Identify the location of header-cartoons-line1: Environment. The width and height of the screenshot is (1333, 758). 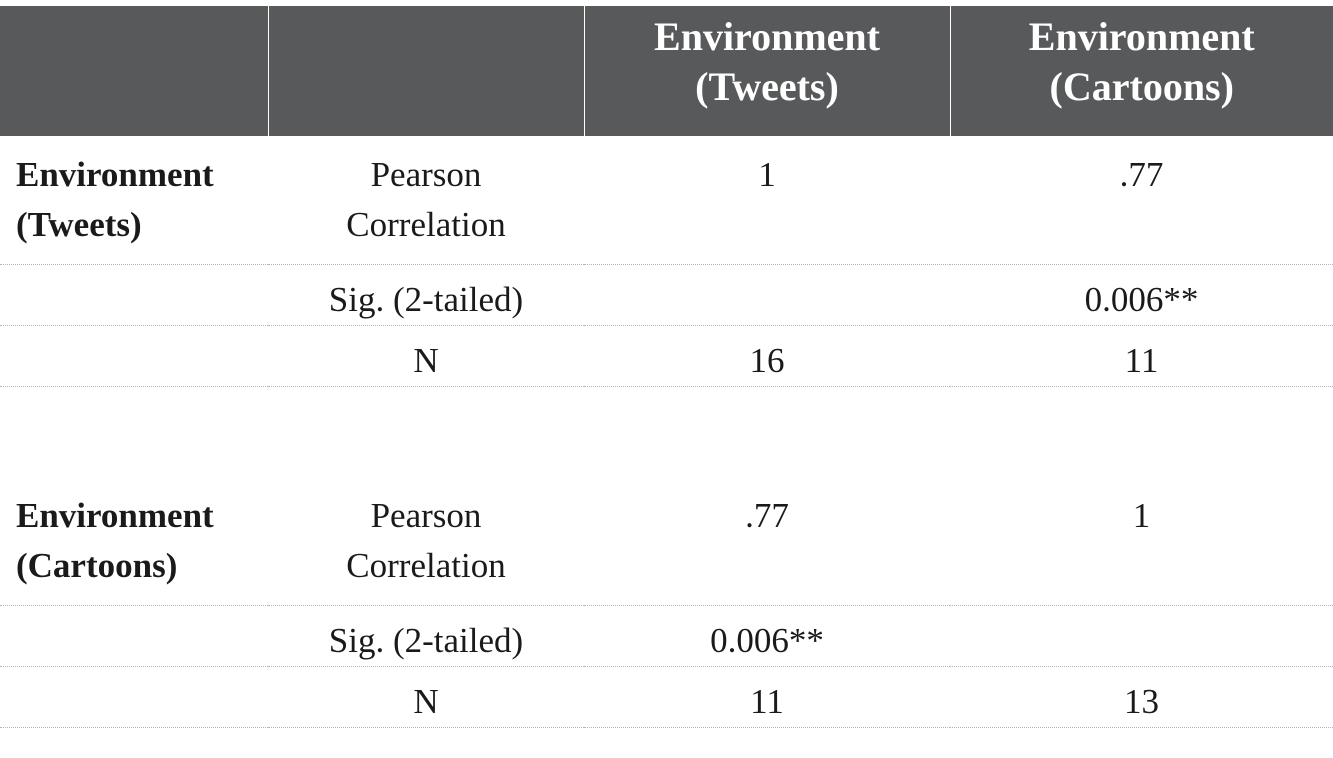
(1141, 36).